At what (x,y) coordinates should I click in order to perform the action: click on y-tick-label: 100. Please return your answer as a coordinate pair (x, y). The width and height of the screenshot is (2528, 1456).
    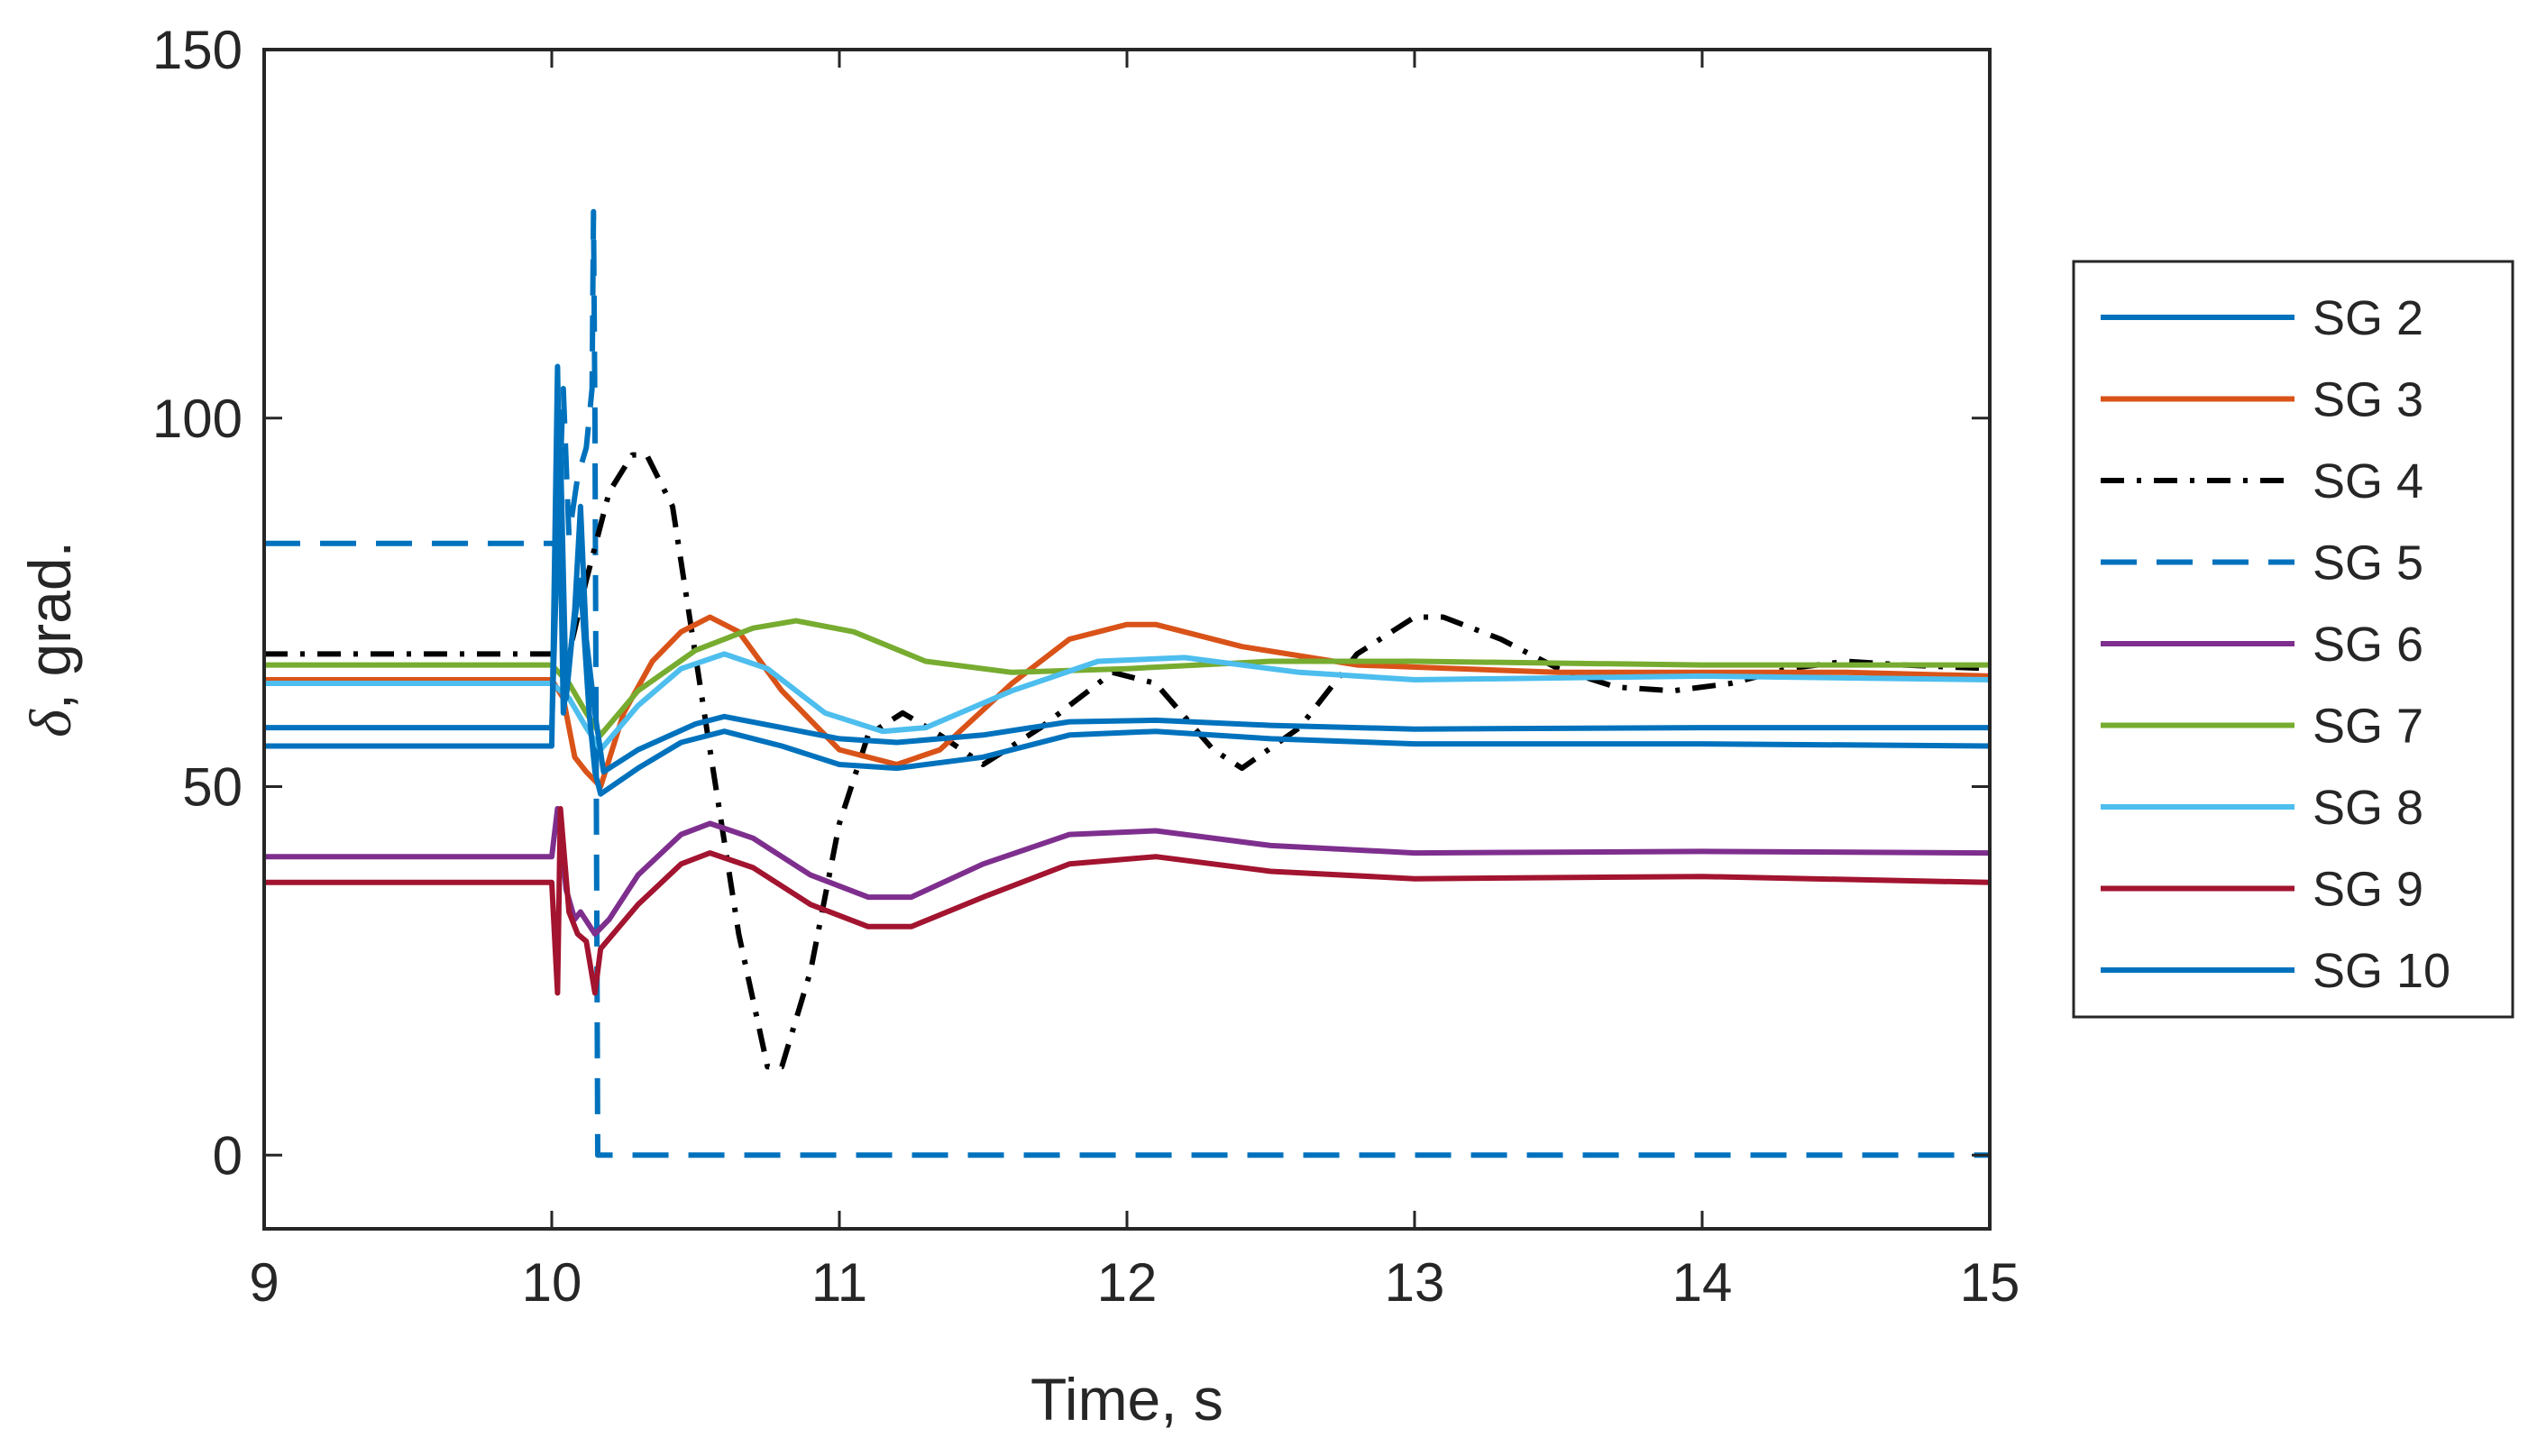
    Looking at the image, I should click on (197, 419).